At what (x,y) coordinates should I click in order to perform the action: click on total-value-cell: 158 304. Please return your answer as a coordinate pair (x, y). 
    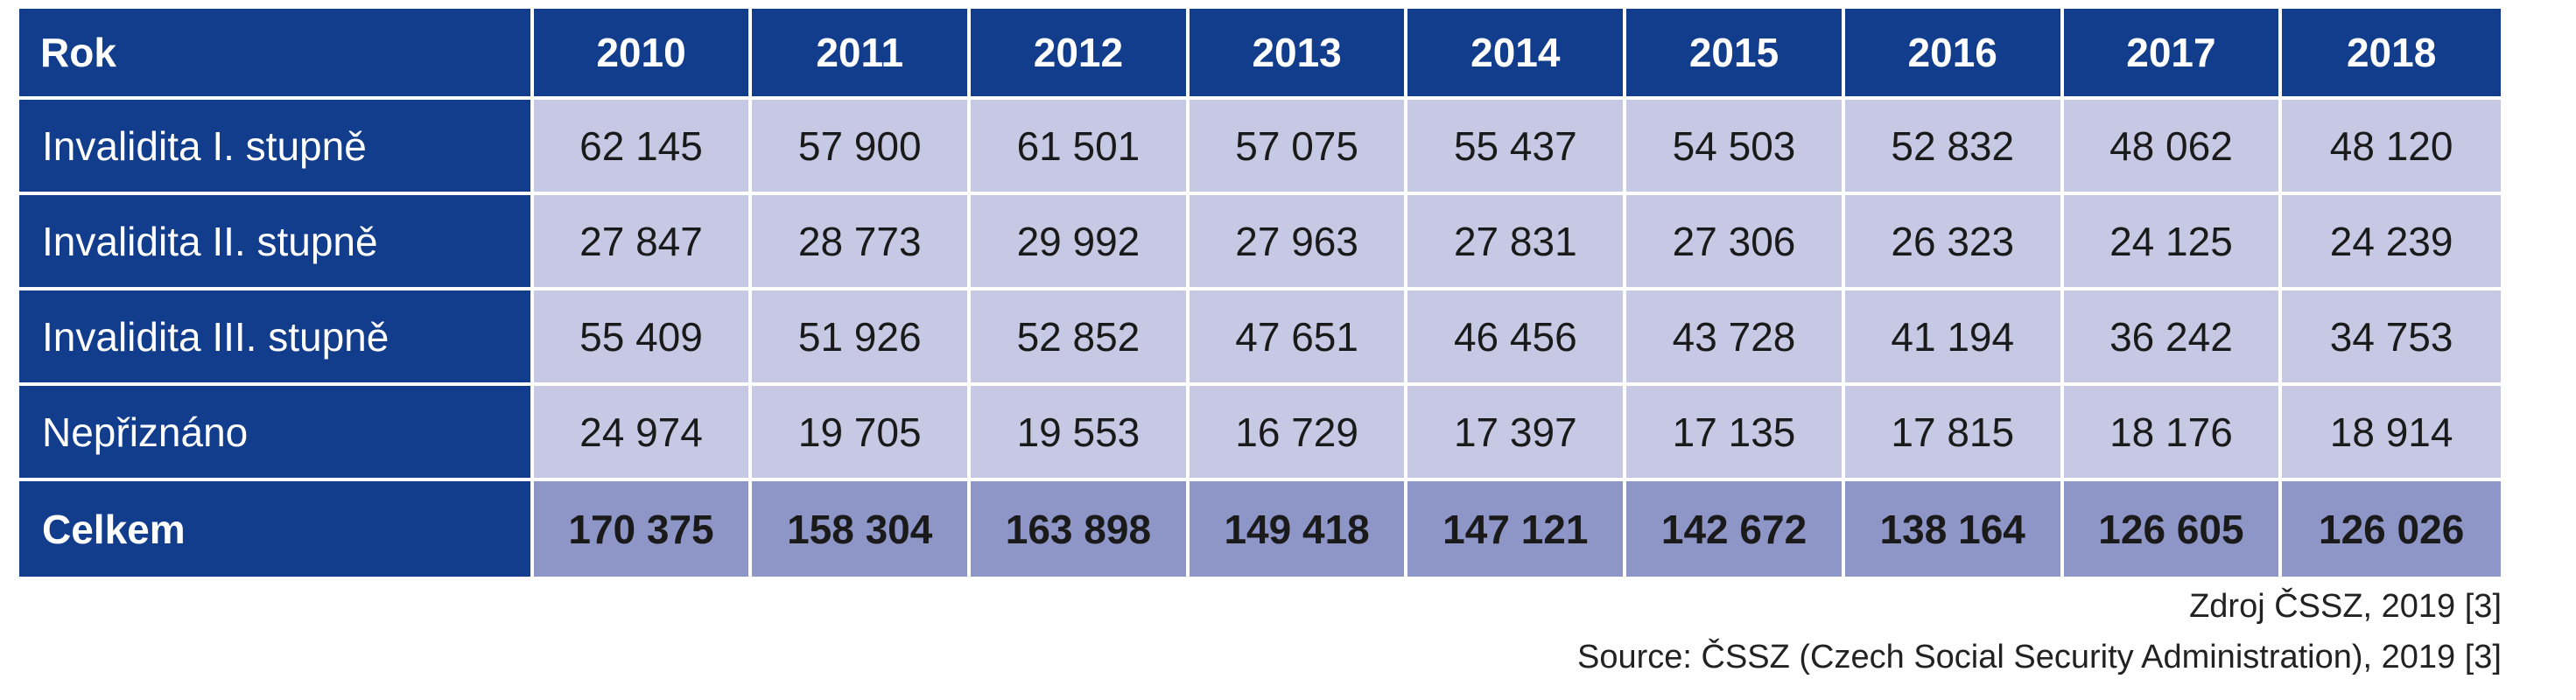
    Looking at the image, I should click on (862, 529).